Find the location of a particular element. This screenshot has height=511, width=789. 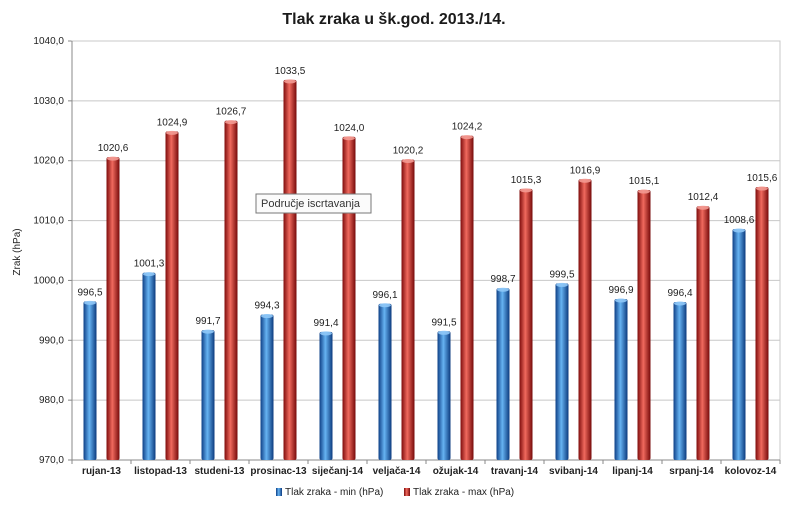

data-label-min: 1008,6 is located at coordinates (739, 220).